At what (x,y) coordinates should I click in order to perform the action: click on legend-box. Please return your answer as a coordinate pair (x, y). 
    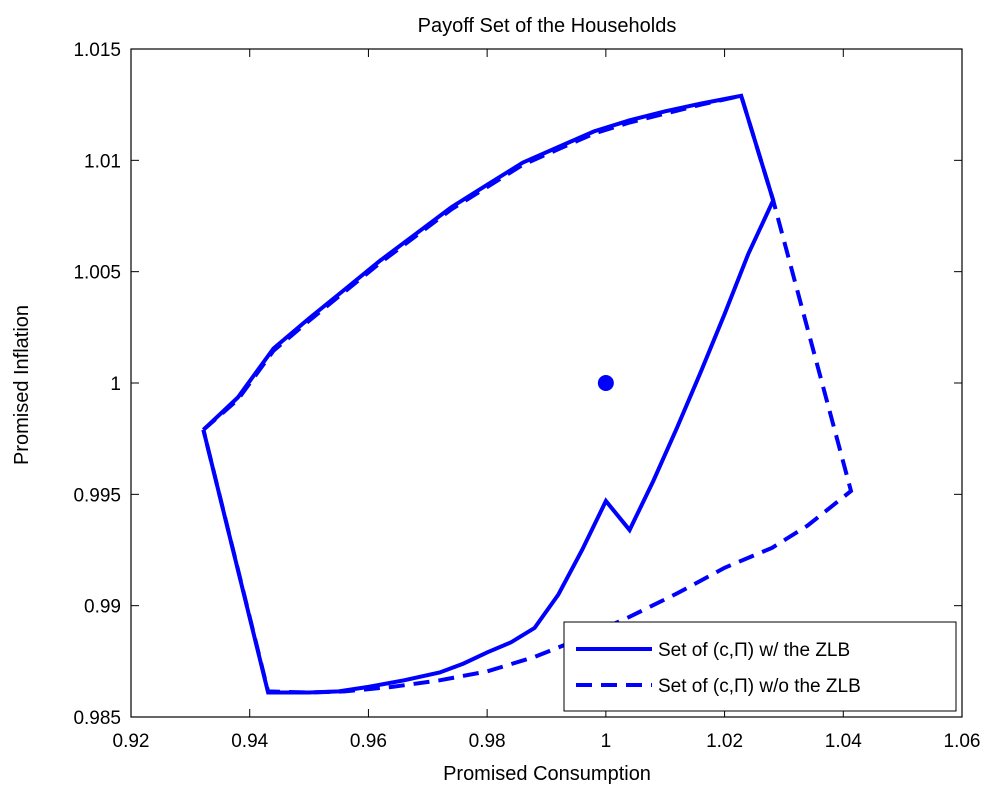
    Looking at the image, I should click on (760, 666).